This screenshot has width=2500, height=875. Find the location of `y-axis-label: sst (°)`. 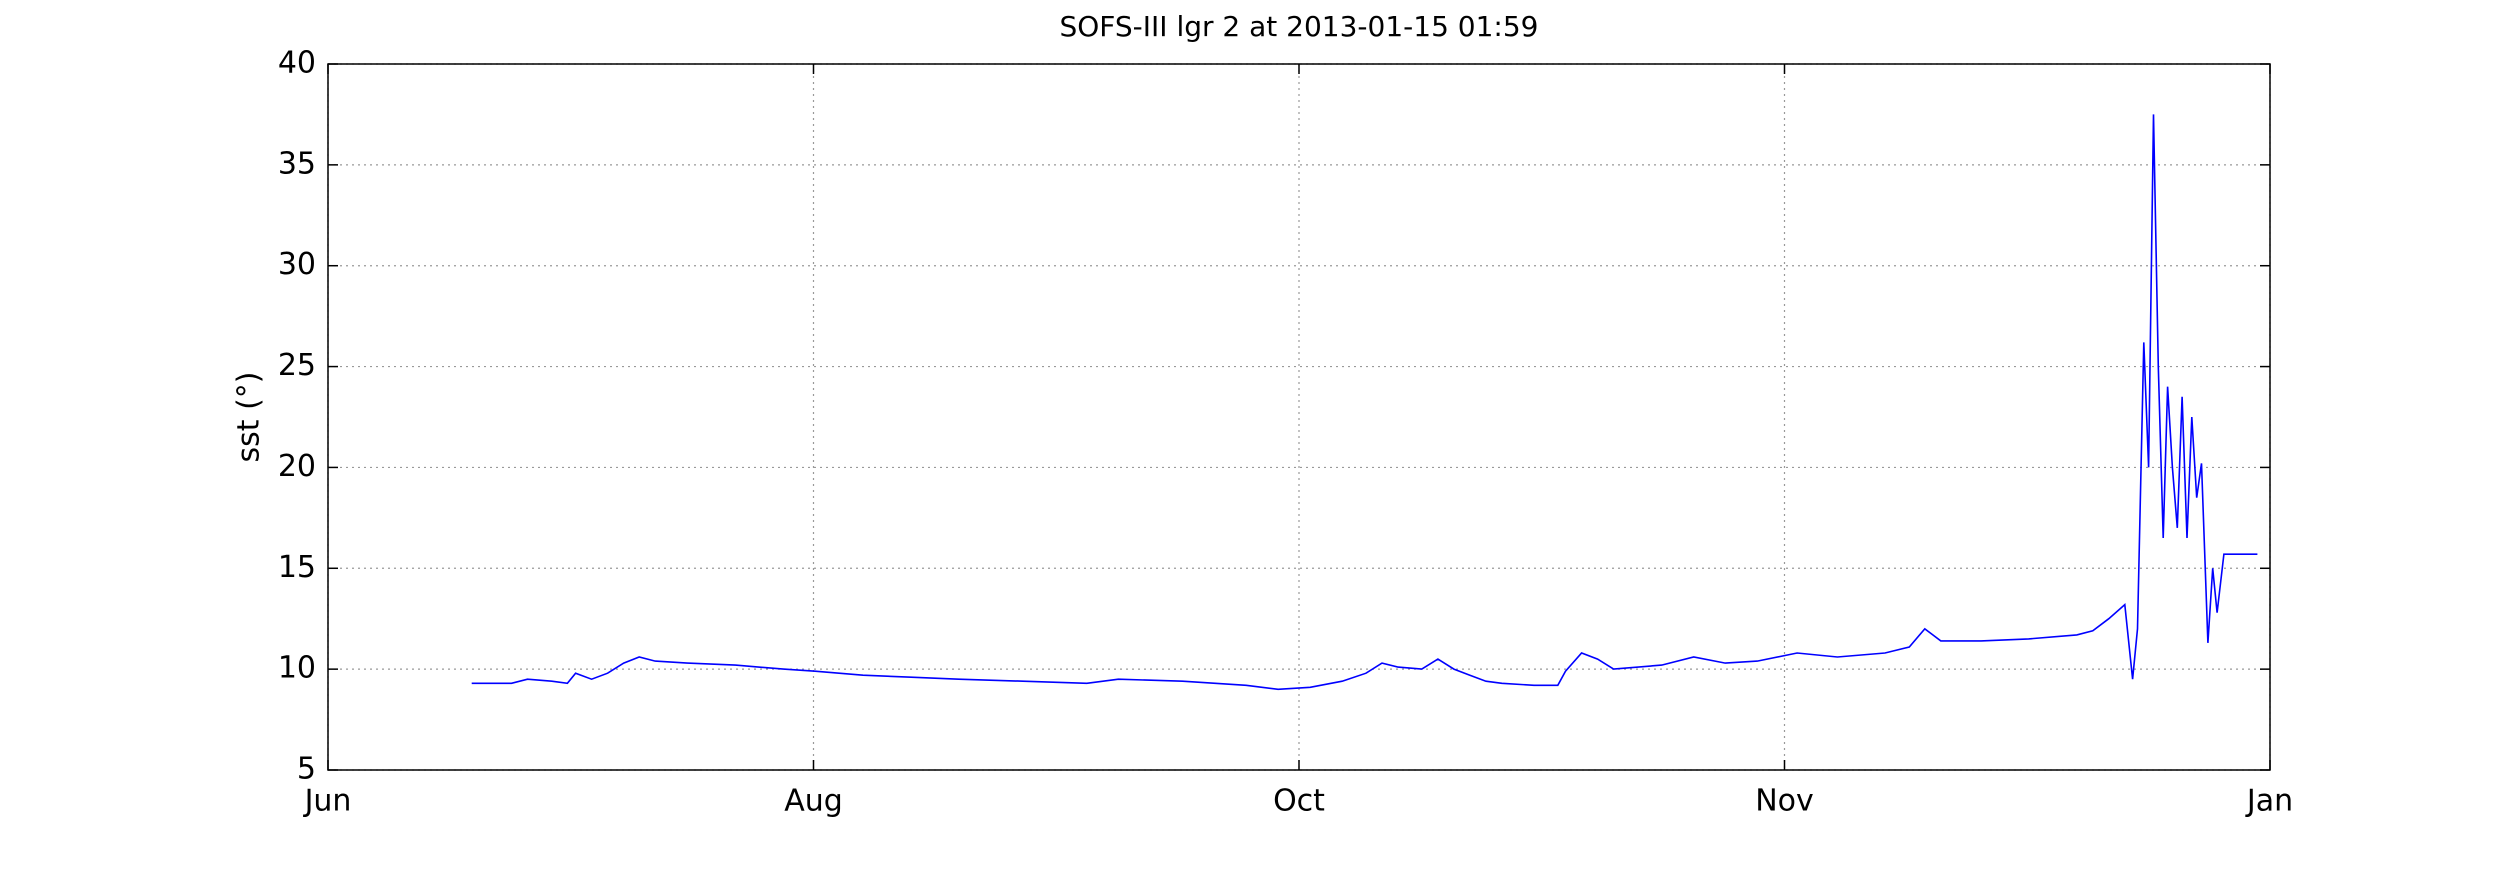

y-axis-label: sst (°) is located at coordinates (249, 417).